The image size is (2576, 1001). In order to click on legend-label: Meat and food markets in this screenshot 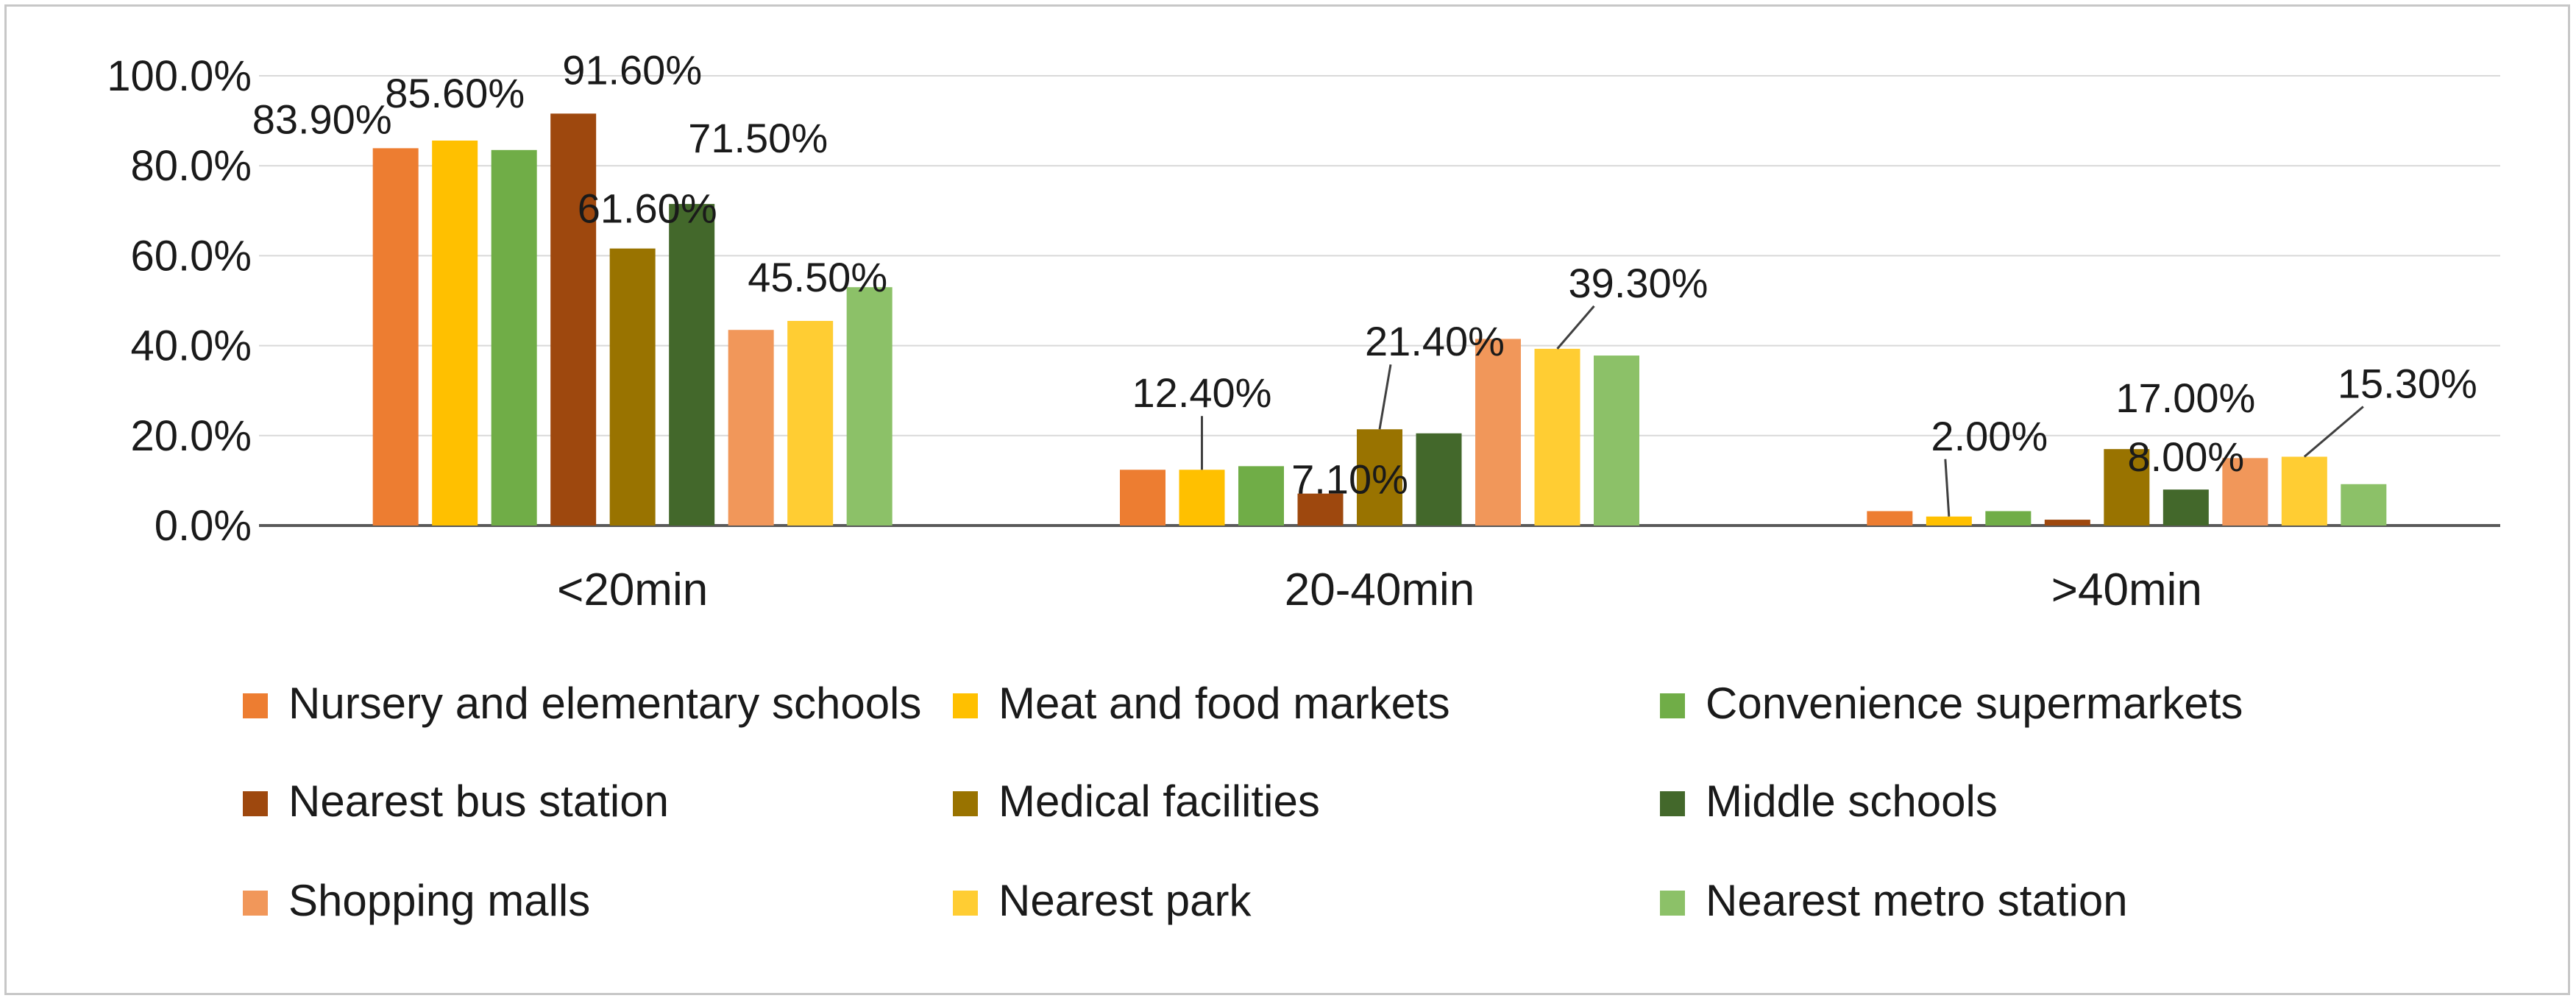, I will do `click(1224, 703)`.